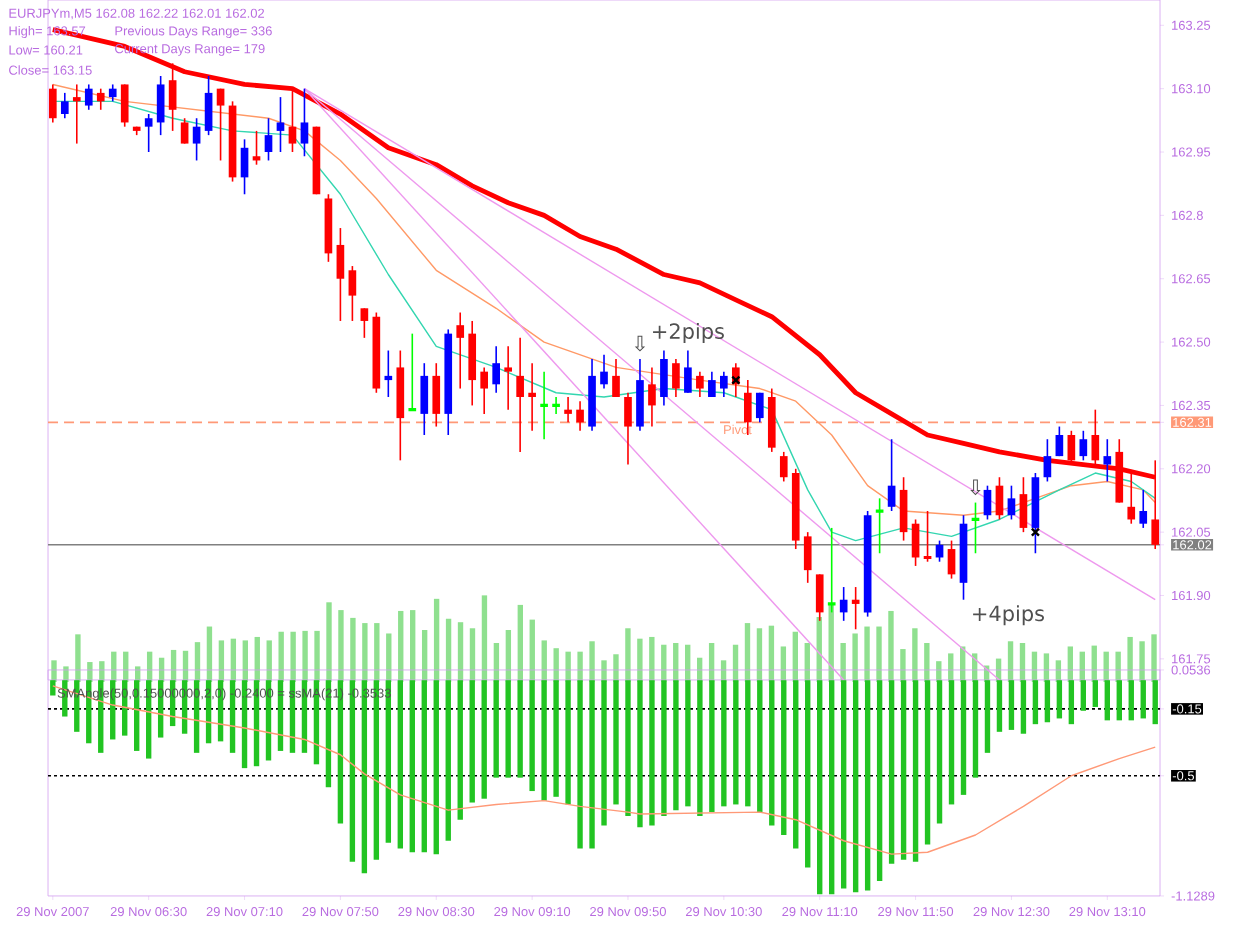  Describe the element at coordinates (1008, 615) in the screenshot. I see `annotation: +4pips` at that location.